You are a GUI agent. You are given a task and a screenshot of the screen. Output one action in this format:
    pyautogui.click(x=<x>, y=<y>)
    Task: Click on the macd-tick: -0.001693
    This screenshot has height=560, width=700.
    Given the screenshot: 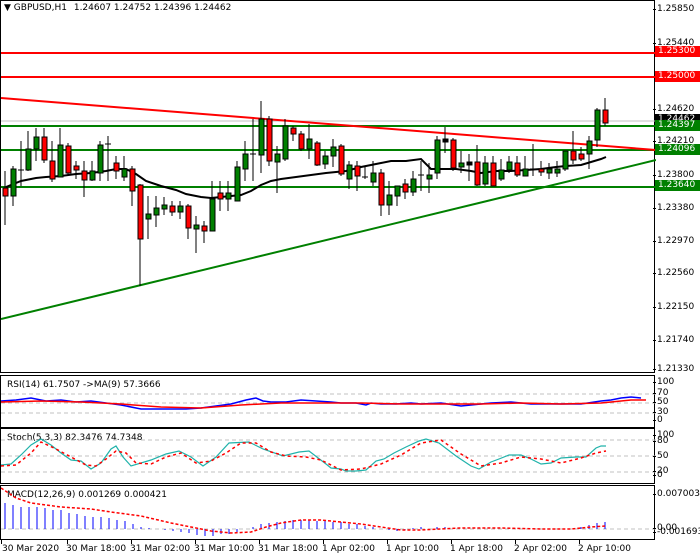 What is the action you would take?
    pyautogui.click(x=676, y=532)
    